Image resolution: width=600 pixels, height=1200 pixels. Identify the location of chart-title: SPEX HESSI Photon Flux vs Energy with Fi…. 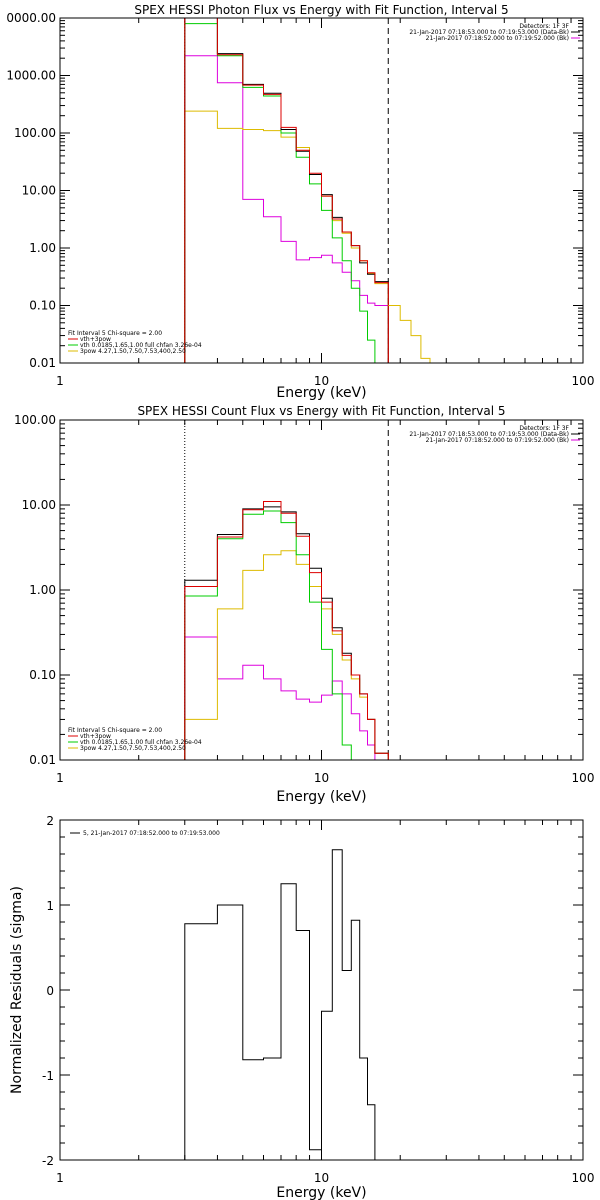
(321, 10).